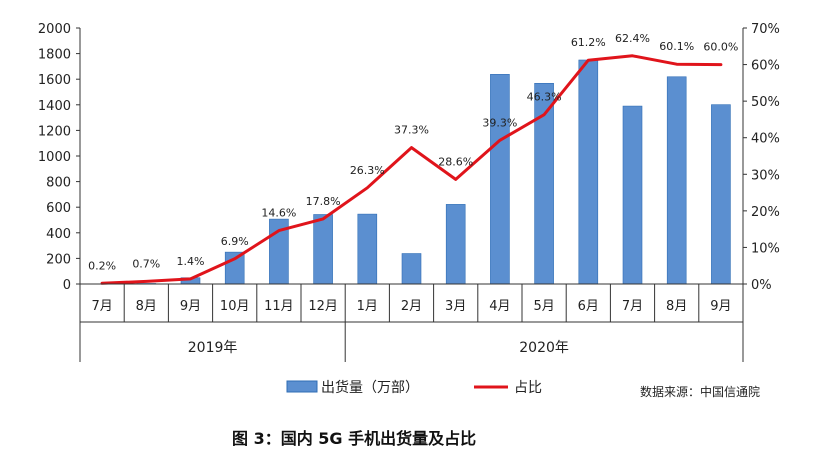 The height and width of the screenshot is (470, 830). I want to click on y-right-tick-label: 30%, so click(765, 175).